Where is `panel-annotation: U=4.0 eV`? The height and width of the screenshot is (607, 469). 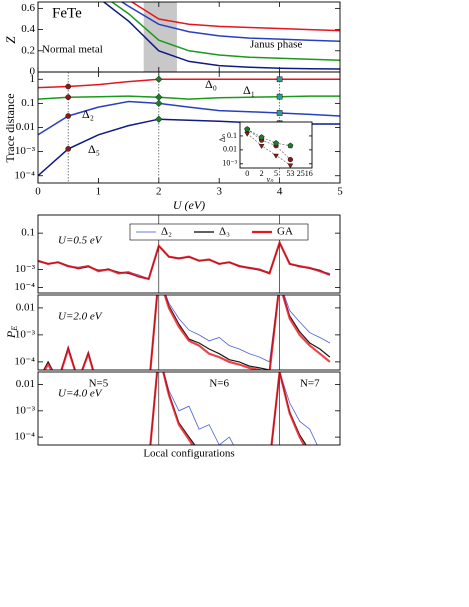 panel-annotation: U=4.0 eV is located at coordinates (80, 394).